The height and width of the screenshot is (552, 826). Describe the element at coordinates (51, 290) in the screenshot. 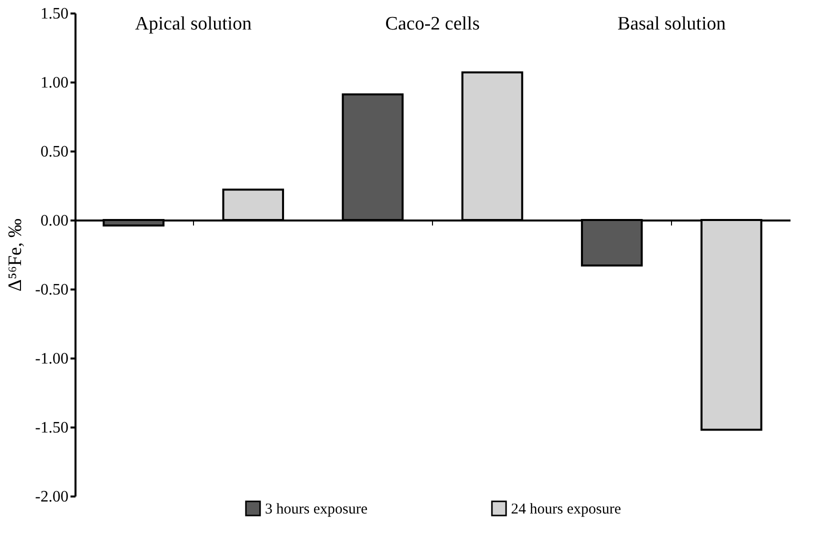

I see `y-tick-label: -0.50` at that location.